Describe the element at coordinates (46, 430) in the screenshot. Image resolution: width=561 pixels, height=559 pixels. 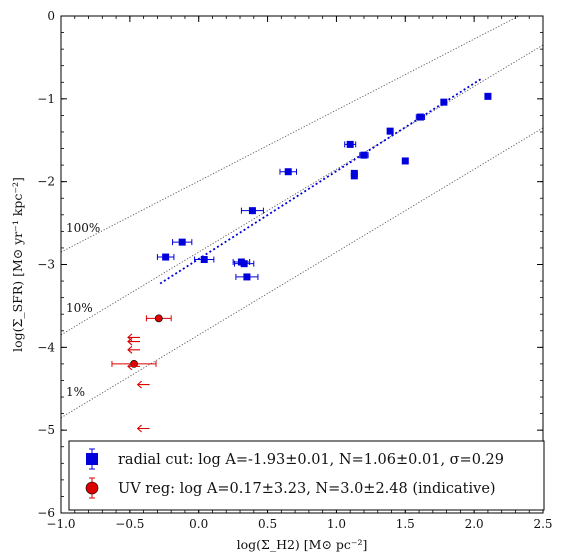
I see `y-tick-label-5: −5` at that location.